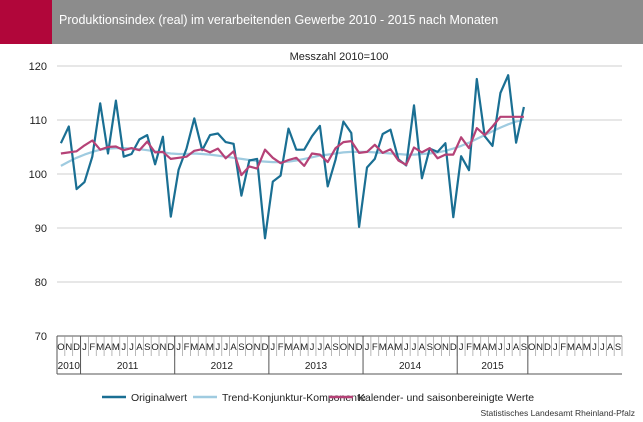 This screenshot has height=422, width=643. Describe the element at coordinates (339, 57) in the screenshot. I see `chart-subtitle: Messzahl 2010=100` at that location.